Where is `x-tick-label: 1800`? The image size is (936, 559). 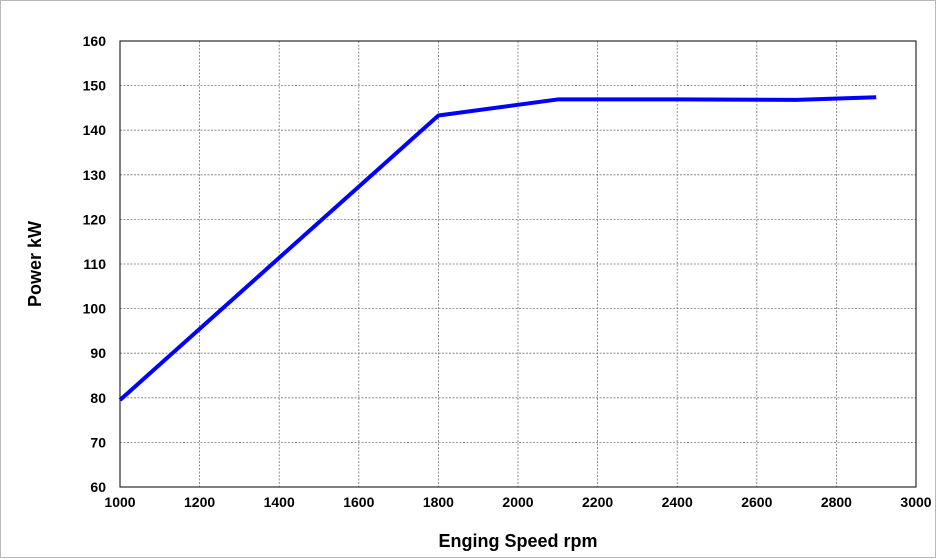
x-tick-label: 1800 is located at coordinates (438, 502).